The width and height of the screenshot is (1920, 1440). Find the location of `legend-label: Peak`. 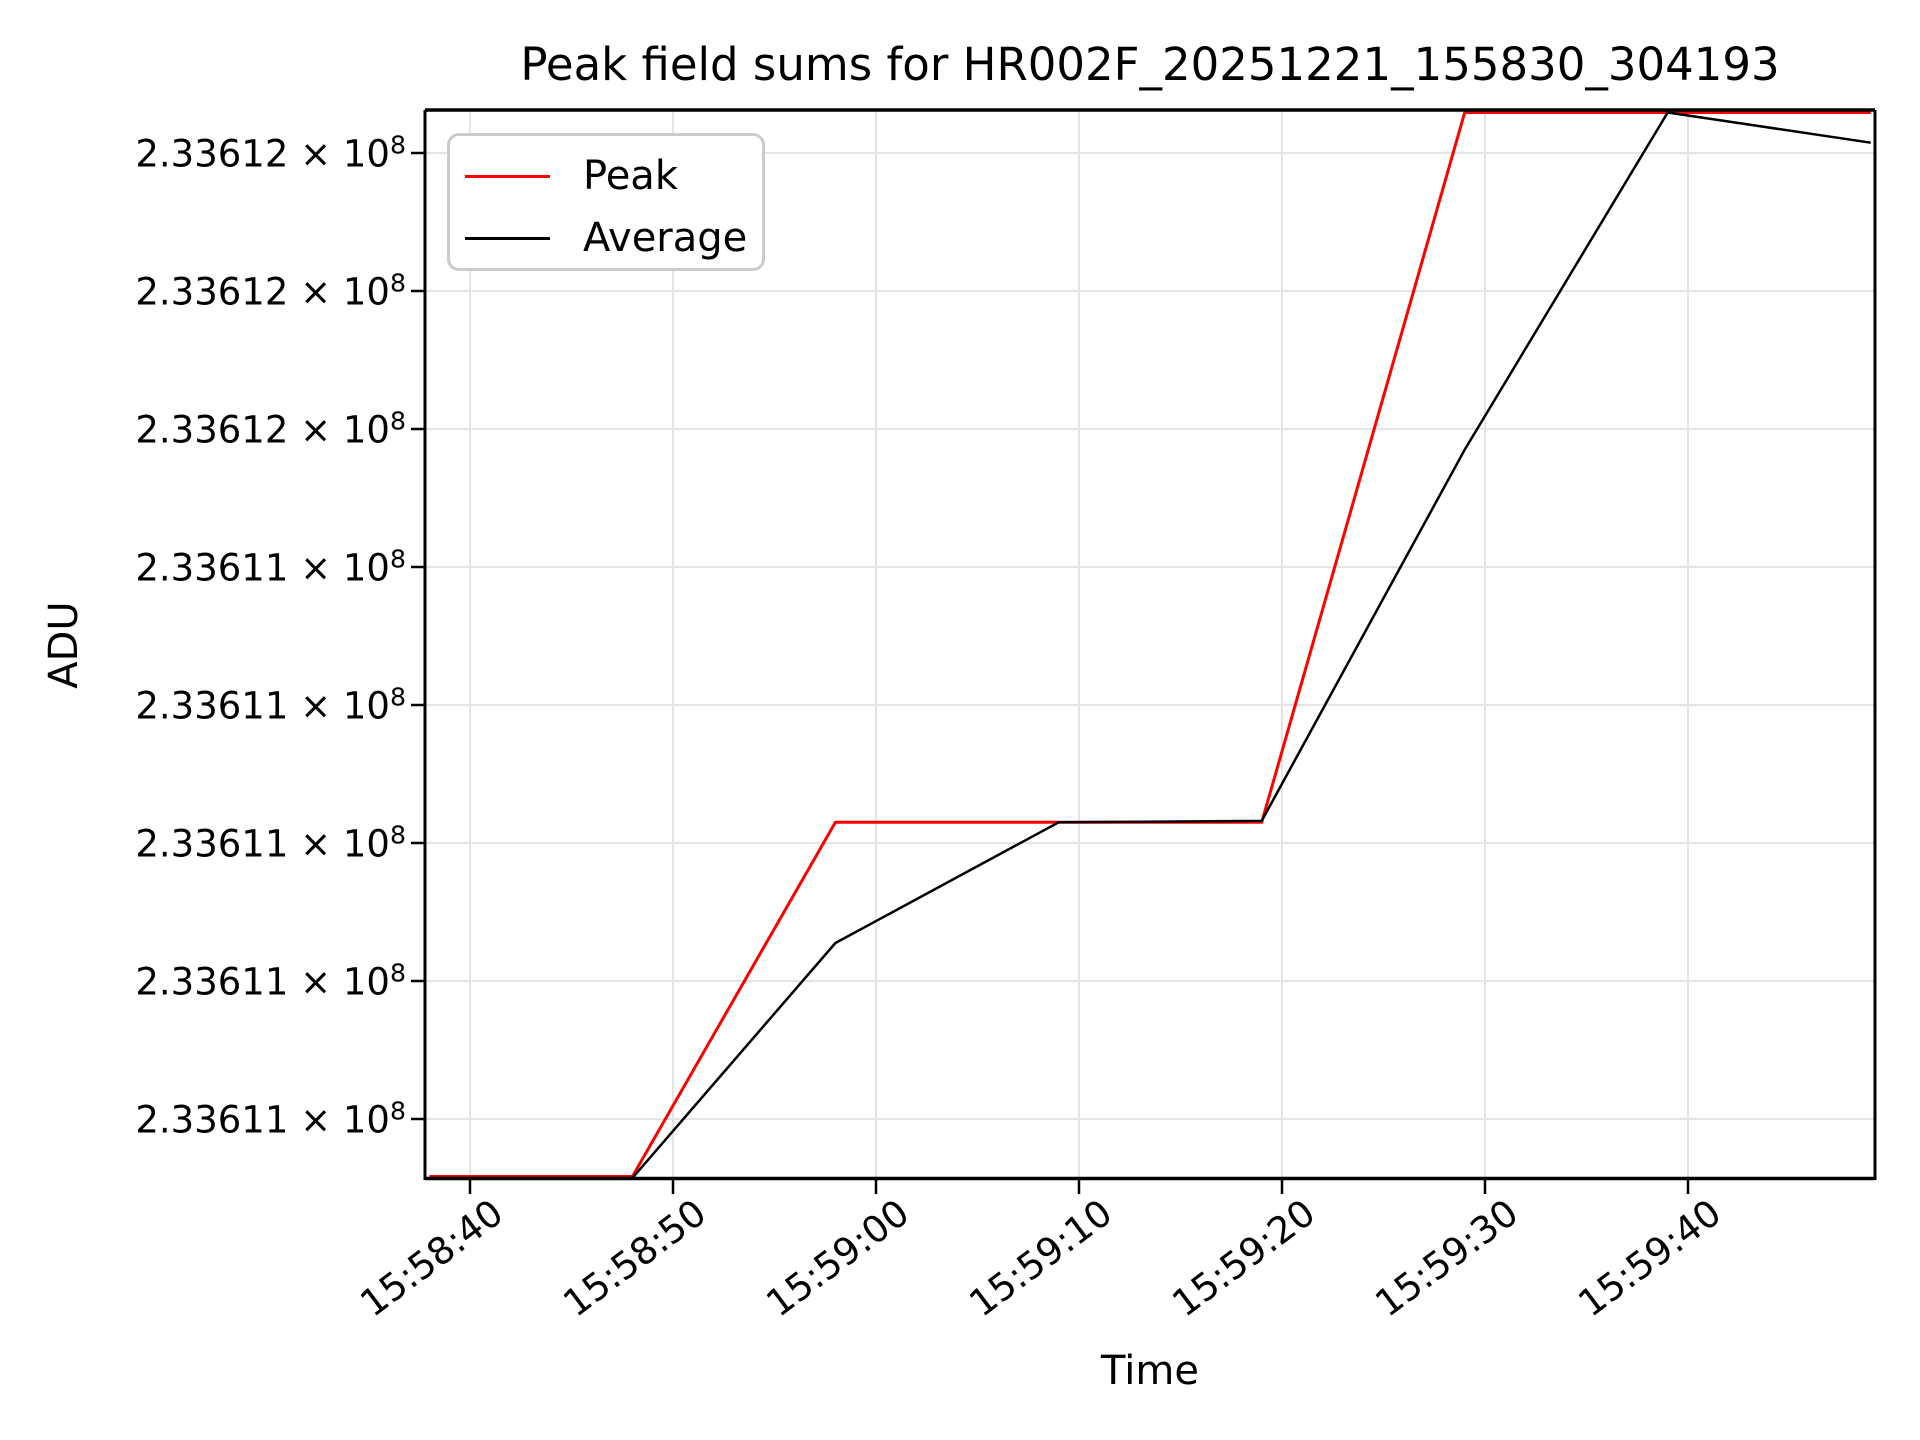

legend-label: Peak is located at coordinates (630, 176).